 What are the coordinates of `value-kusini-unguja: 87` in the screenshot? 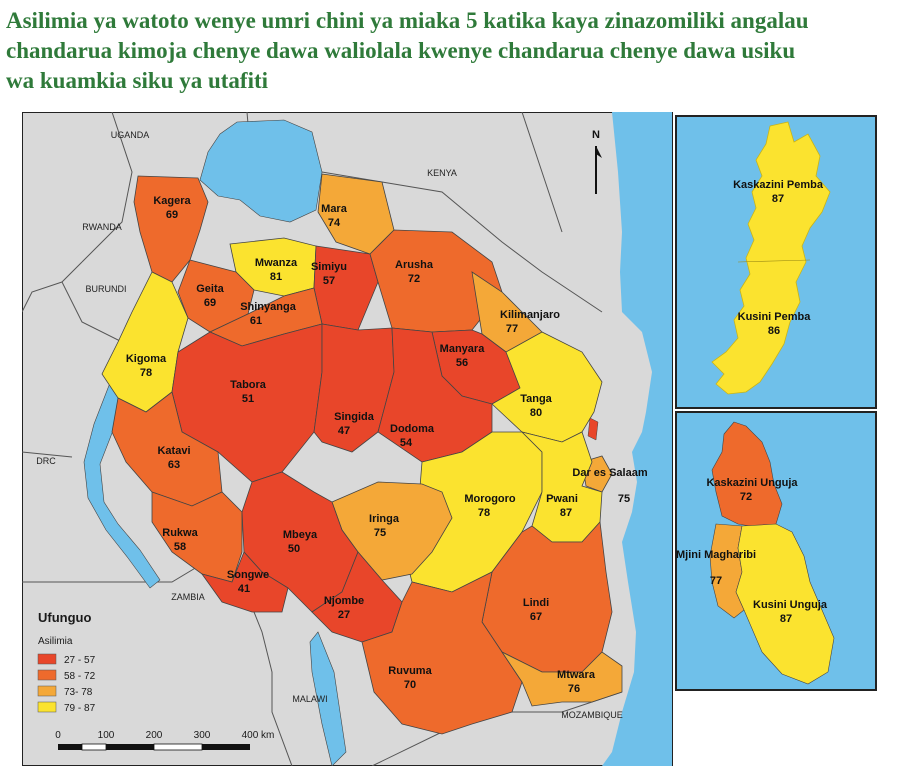 It's located at (786, 619).